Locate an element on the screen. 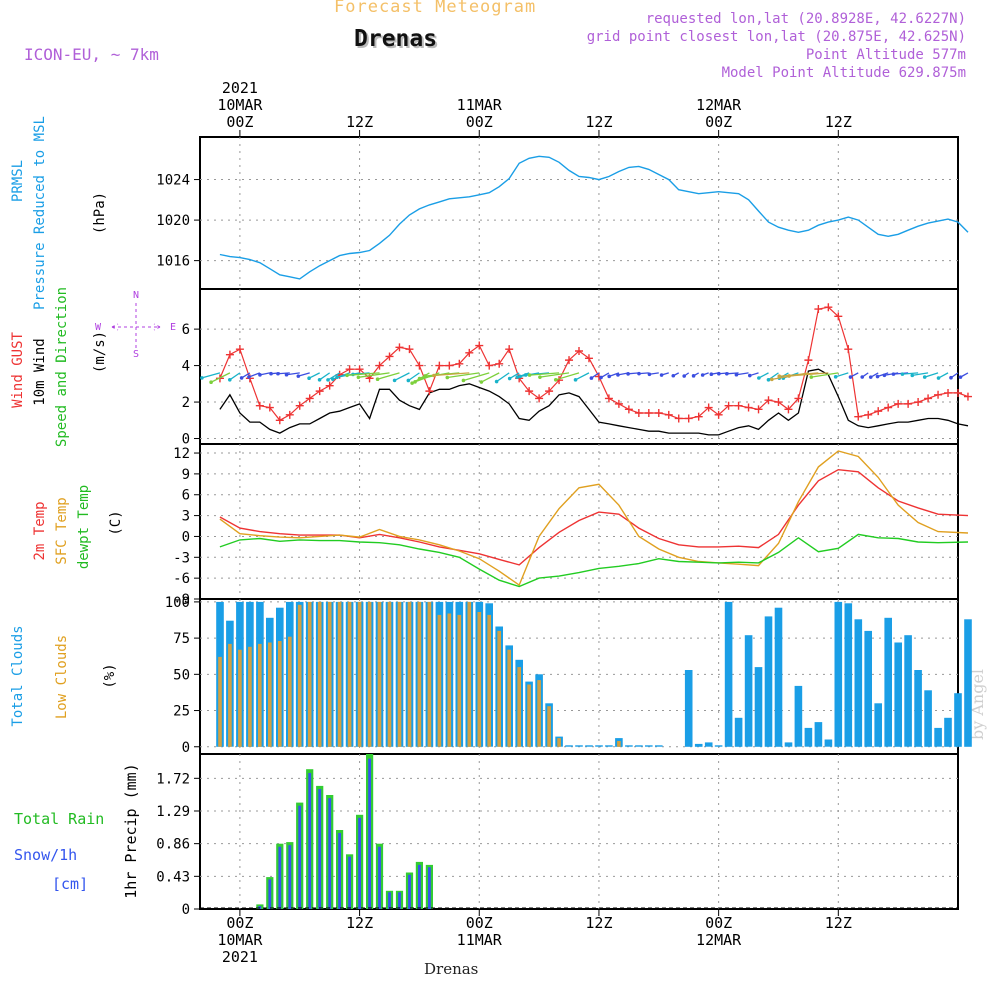 This screenshot has width=1000, height=1000. bottom-time-label: 2021 is located at coordinates (240, 957).